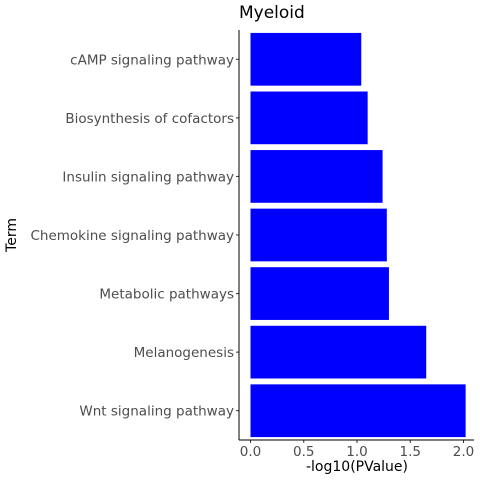 The height and width of the screenshot is (480, 480). What do you see at coordinates (250, 452) in the screenshot?
I see `x-tick-label: 0.0` at bounding box center [250, 452].